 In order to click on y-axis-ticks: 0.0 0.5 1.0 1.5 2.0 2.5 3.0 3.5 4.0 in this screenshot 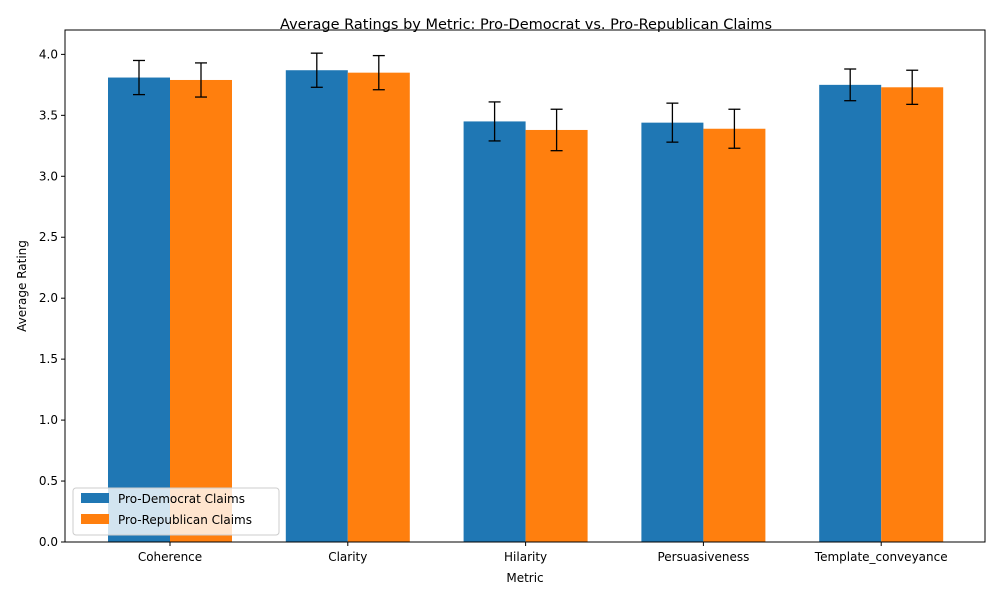, I will do `click(52, 298)`.